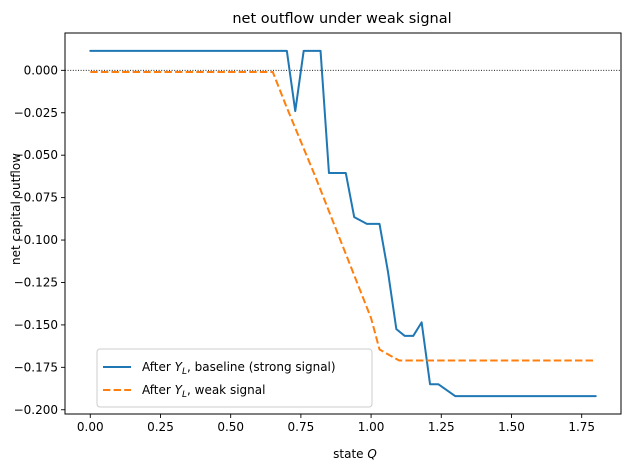  What do you see at coordinates (341, 19) in the screenshot?
I see `chart-title: net outflow under weak signal` at bounding box center [341, 19].